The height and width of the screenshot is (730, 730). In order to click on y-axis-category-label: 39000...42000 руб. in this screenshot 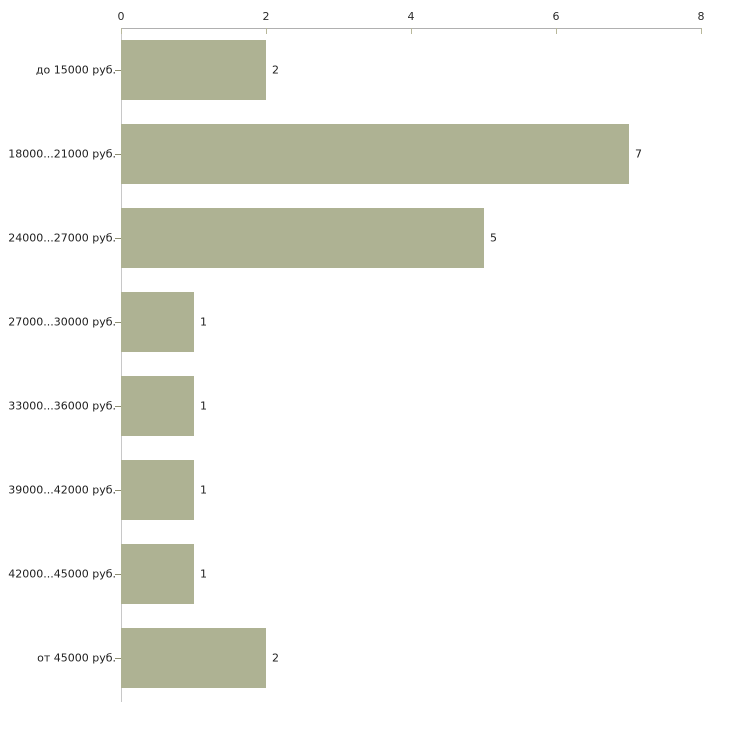, I will do `click(62, 490)`.